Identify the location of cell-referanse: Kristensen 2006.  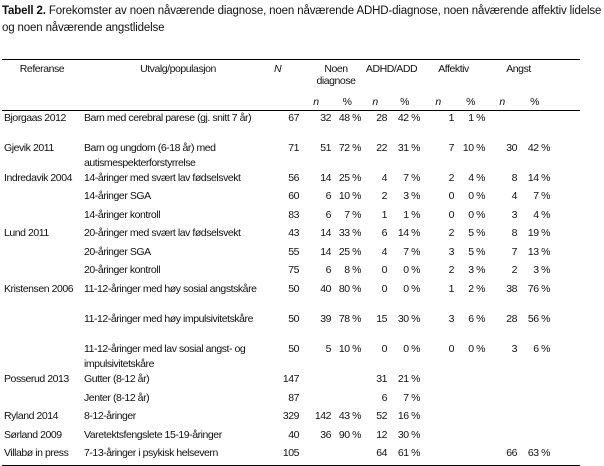
(39, 289).